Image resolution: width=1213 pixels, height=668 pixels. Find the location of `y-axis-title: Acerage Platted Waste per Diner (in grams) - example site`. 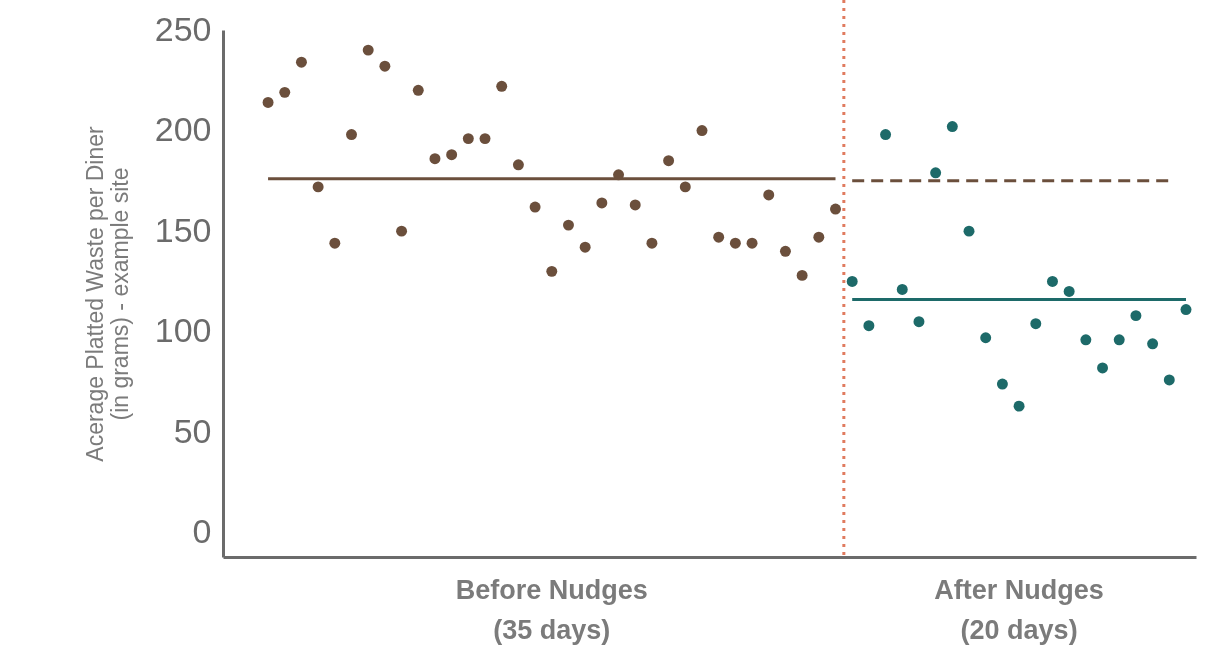

y-axis-title: Acerage Platted Waste per Diner (in grams) - example site is located at coordinates (107, 293).